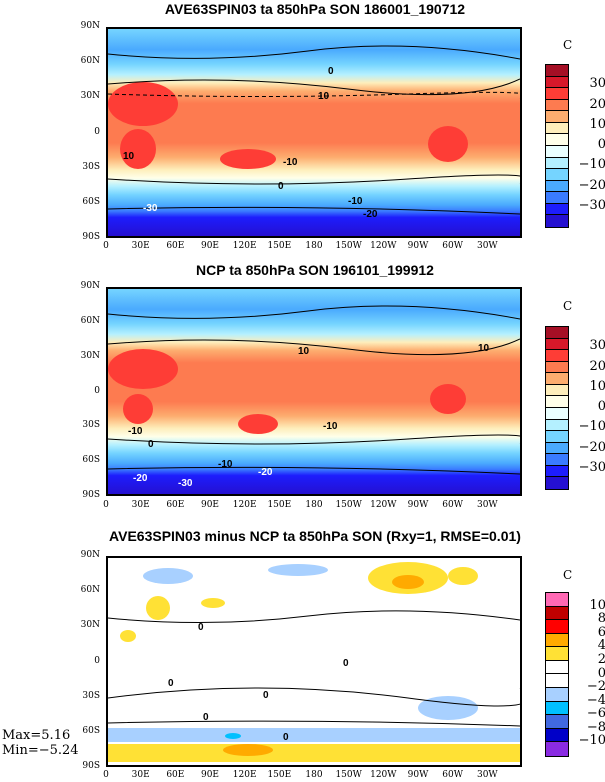  Describe the element at coordinates (595, 727) in the screenshot. I see `colorbar-label: −8` at that location.